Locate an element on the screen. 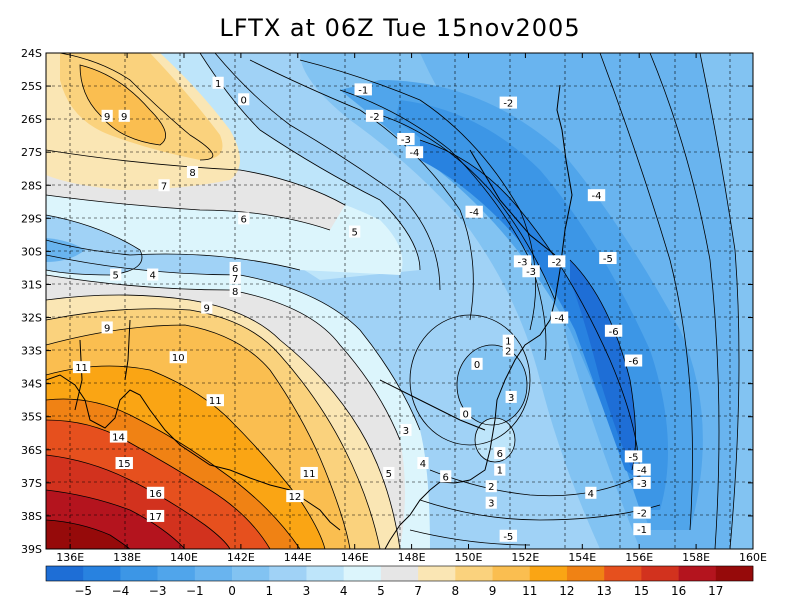 The height and width of the screenshot is (600, 800). colorbar-label: 16 is located at coordinates (678, 591).